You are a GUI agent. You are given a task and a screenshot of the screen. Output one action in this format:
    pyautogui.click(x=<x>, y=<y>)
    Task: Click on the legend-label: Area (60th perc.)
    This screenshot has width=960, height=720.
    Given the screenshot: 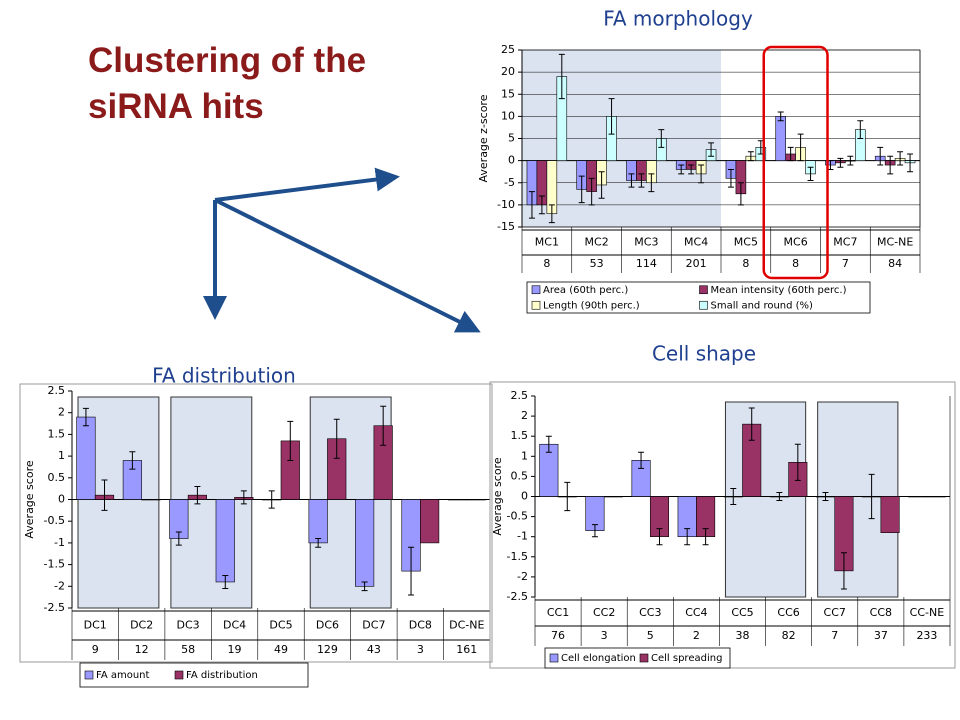 What is the action you would take?
    pyautogui.click(x=585, y=290)
    